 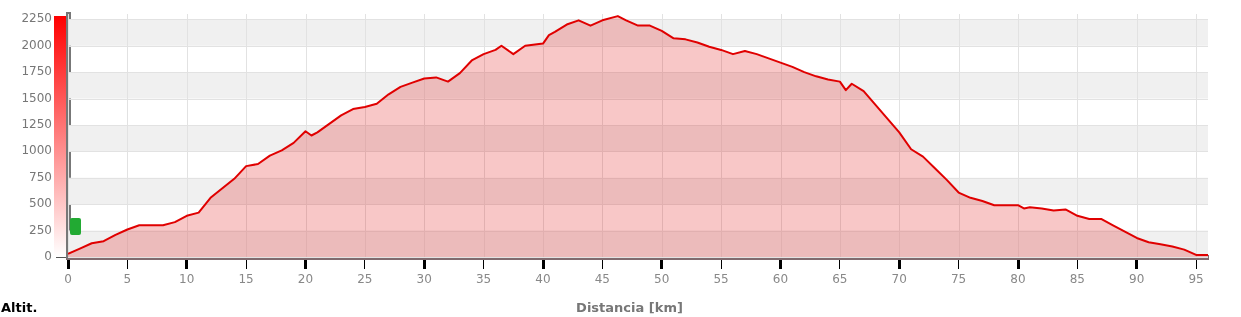 What do you see at coordinates (543, 279) in the screenshot?
I see `x-tick-label: 40` at bounding box center [543, 279].